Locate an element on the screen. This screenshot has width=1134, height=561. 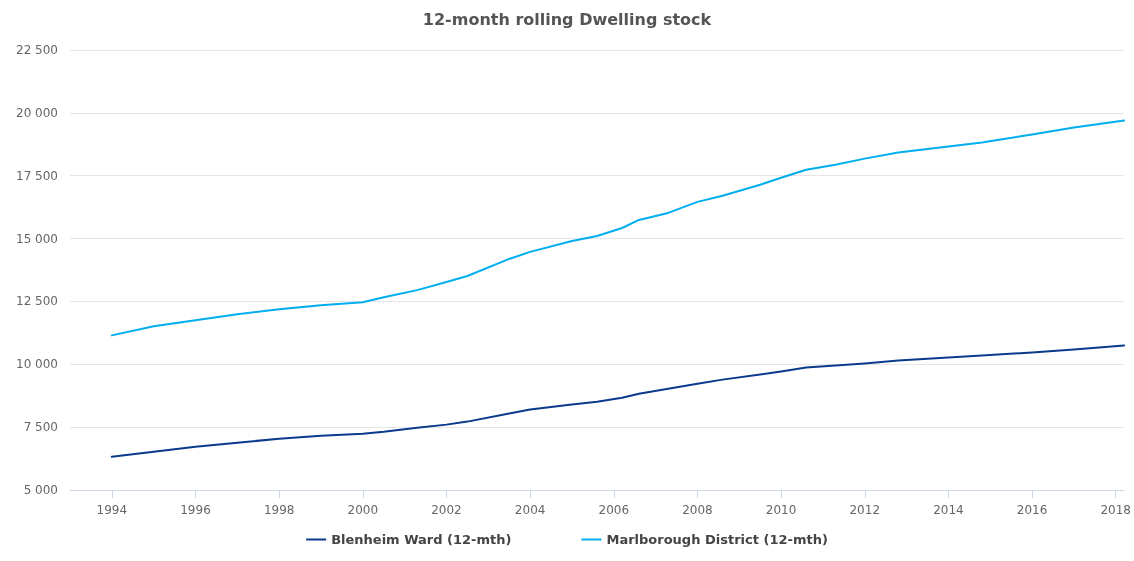
y-tick-label: 7 500 is located at coordinates (40, 427).